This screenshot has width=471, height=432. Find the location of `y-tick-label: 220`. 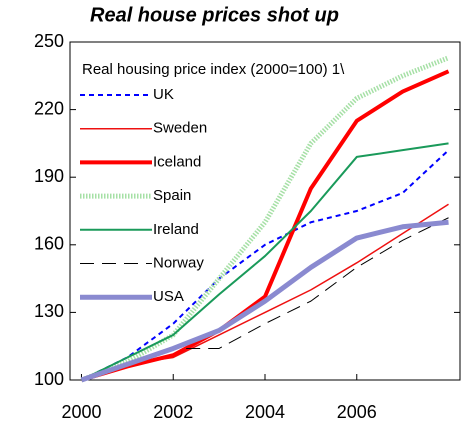

y-tick-label: 220 is located at coordinates (49, 108).